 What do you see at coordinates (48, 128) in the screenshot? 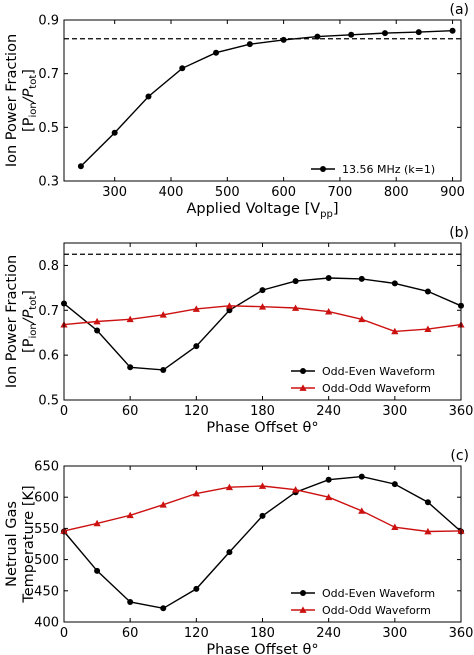
I see `y-tick-label: 0.5` at bounding box center [48, 128].